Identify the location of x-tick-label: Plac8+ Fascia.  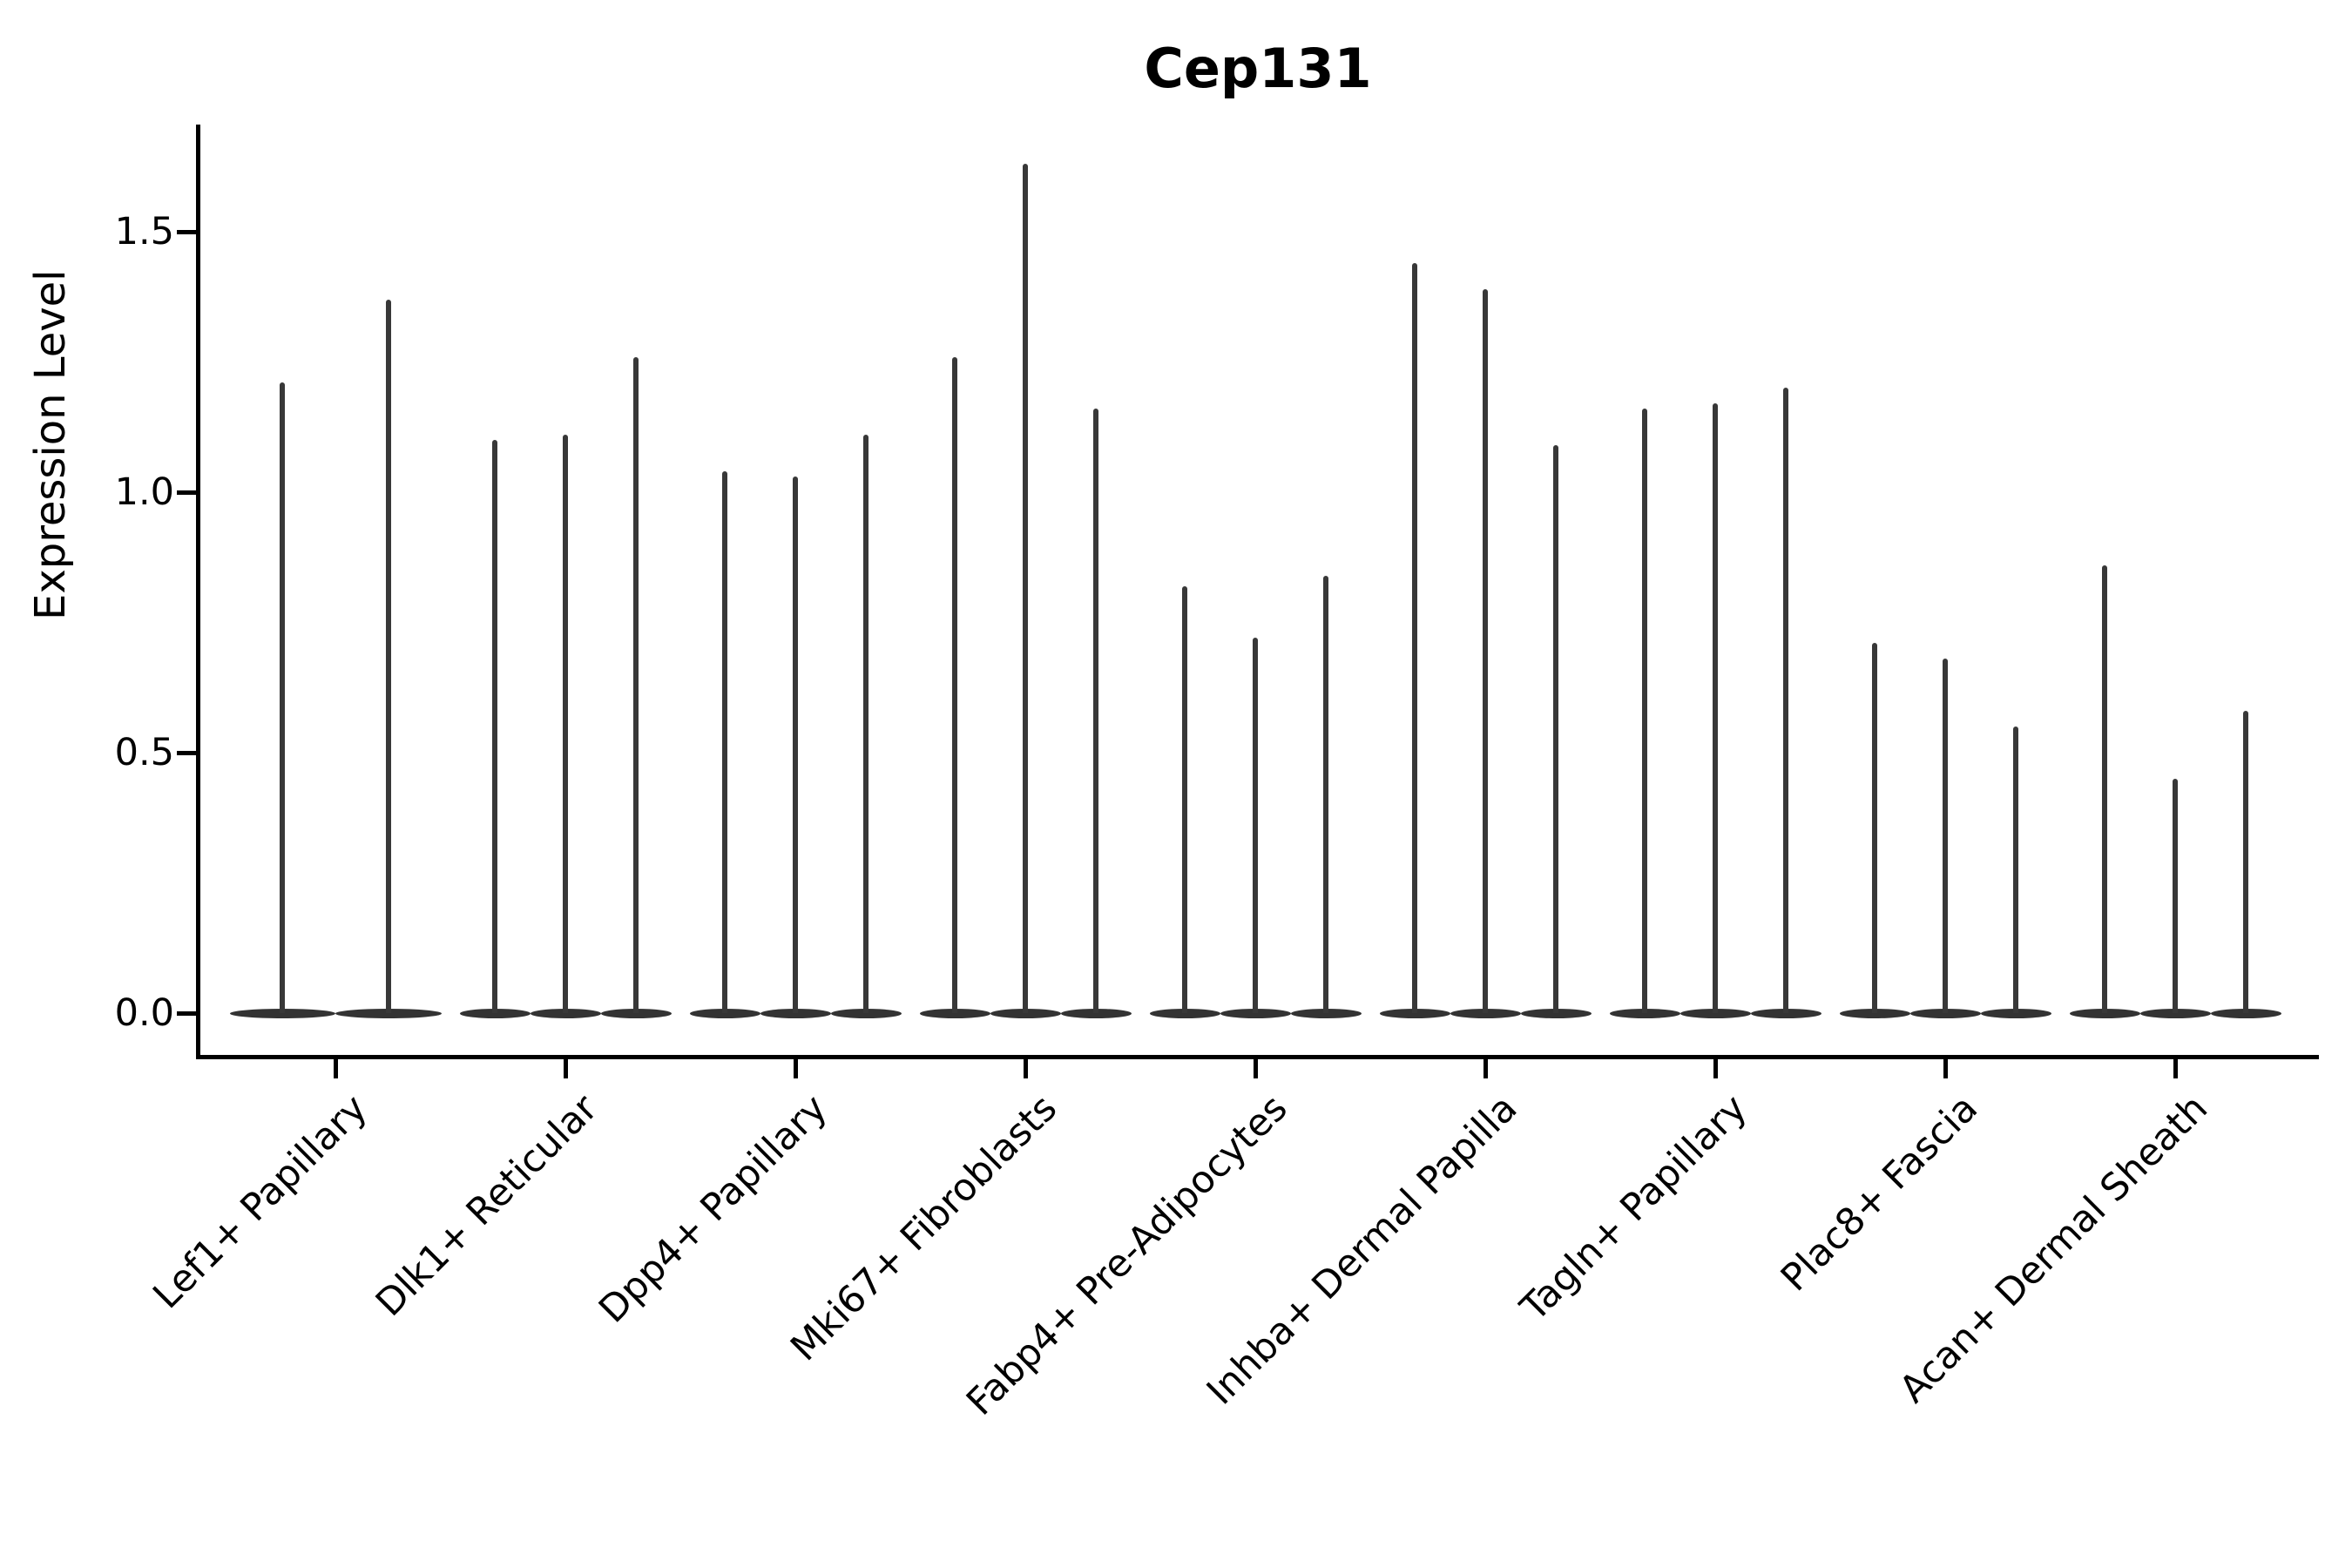
(1879, 1193).